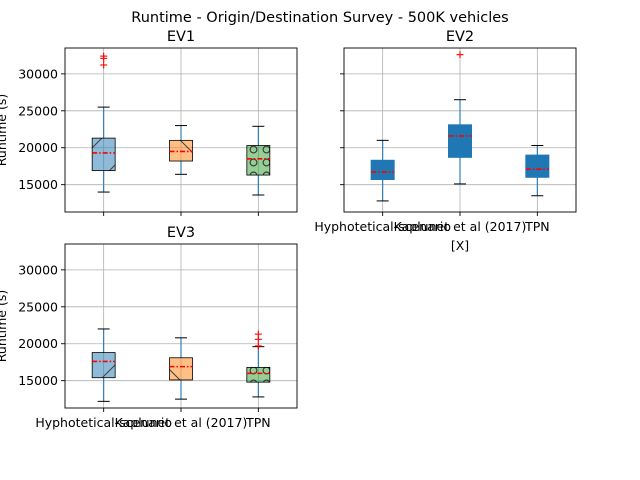 Image resolution: width=640 pixels, height=480 pixels. What do you see at coordinates (181, 37) in the screenshot?
I see `subplot-title: EV1` at bounding box center [181, 37].